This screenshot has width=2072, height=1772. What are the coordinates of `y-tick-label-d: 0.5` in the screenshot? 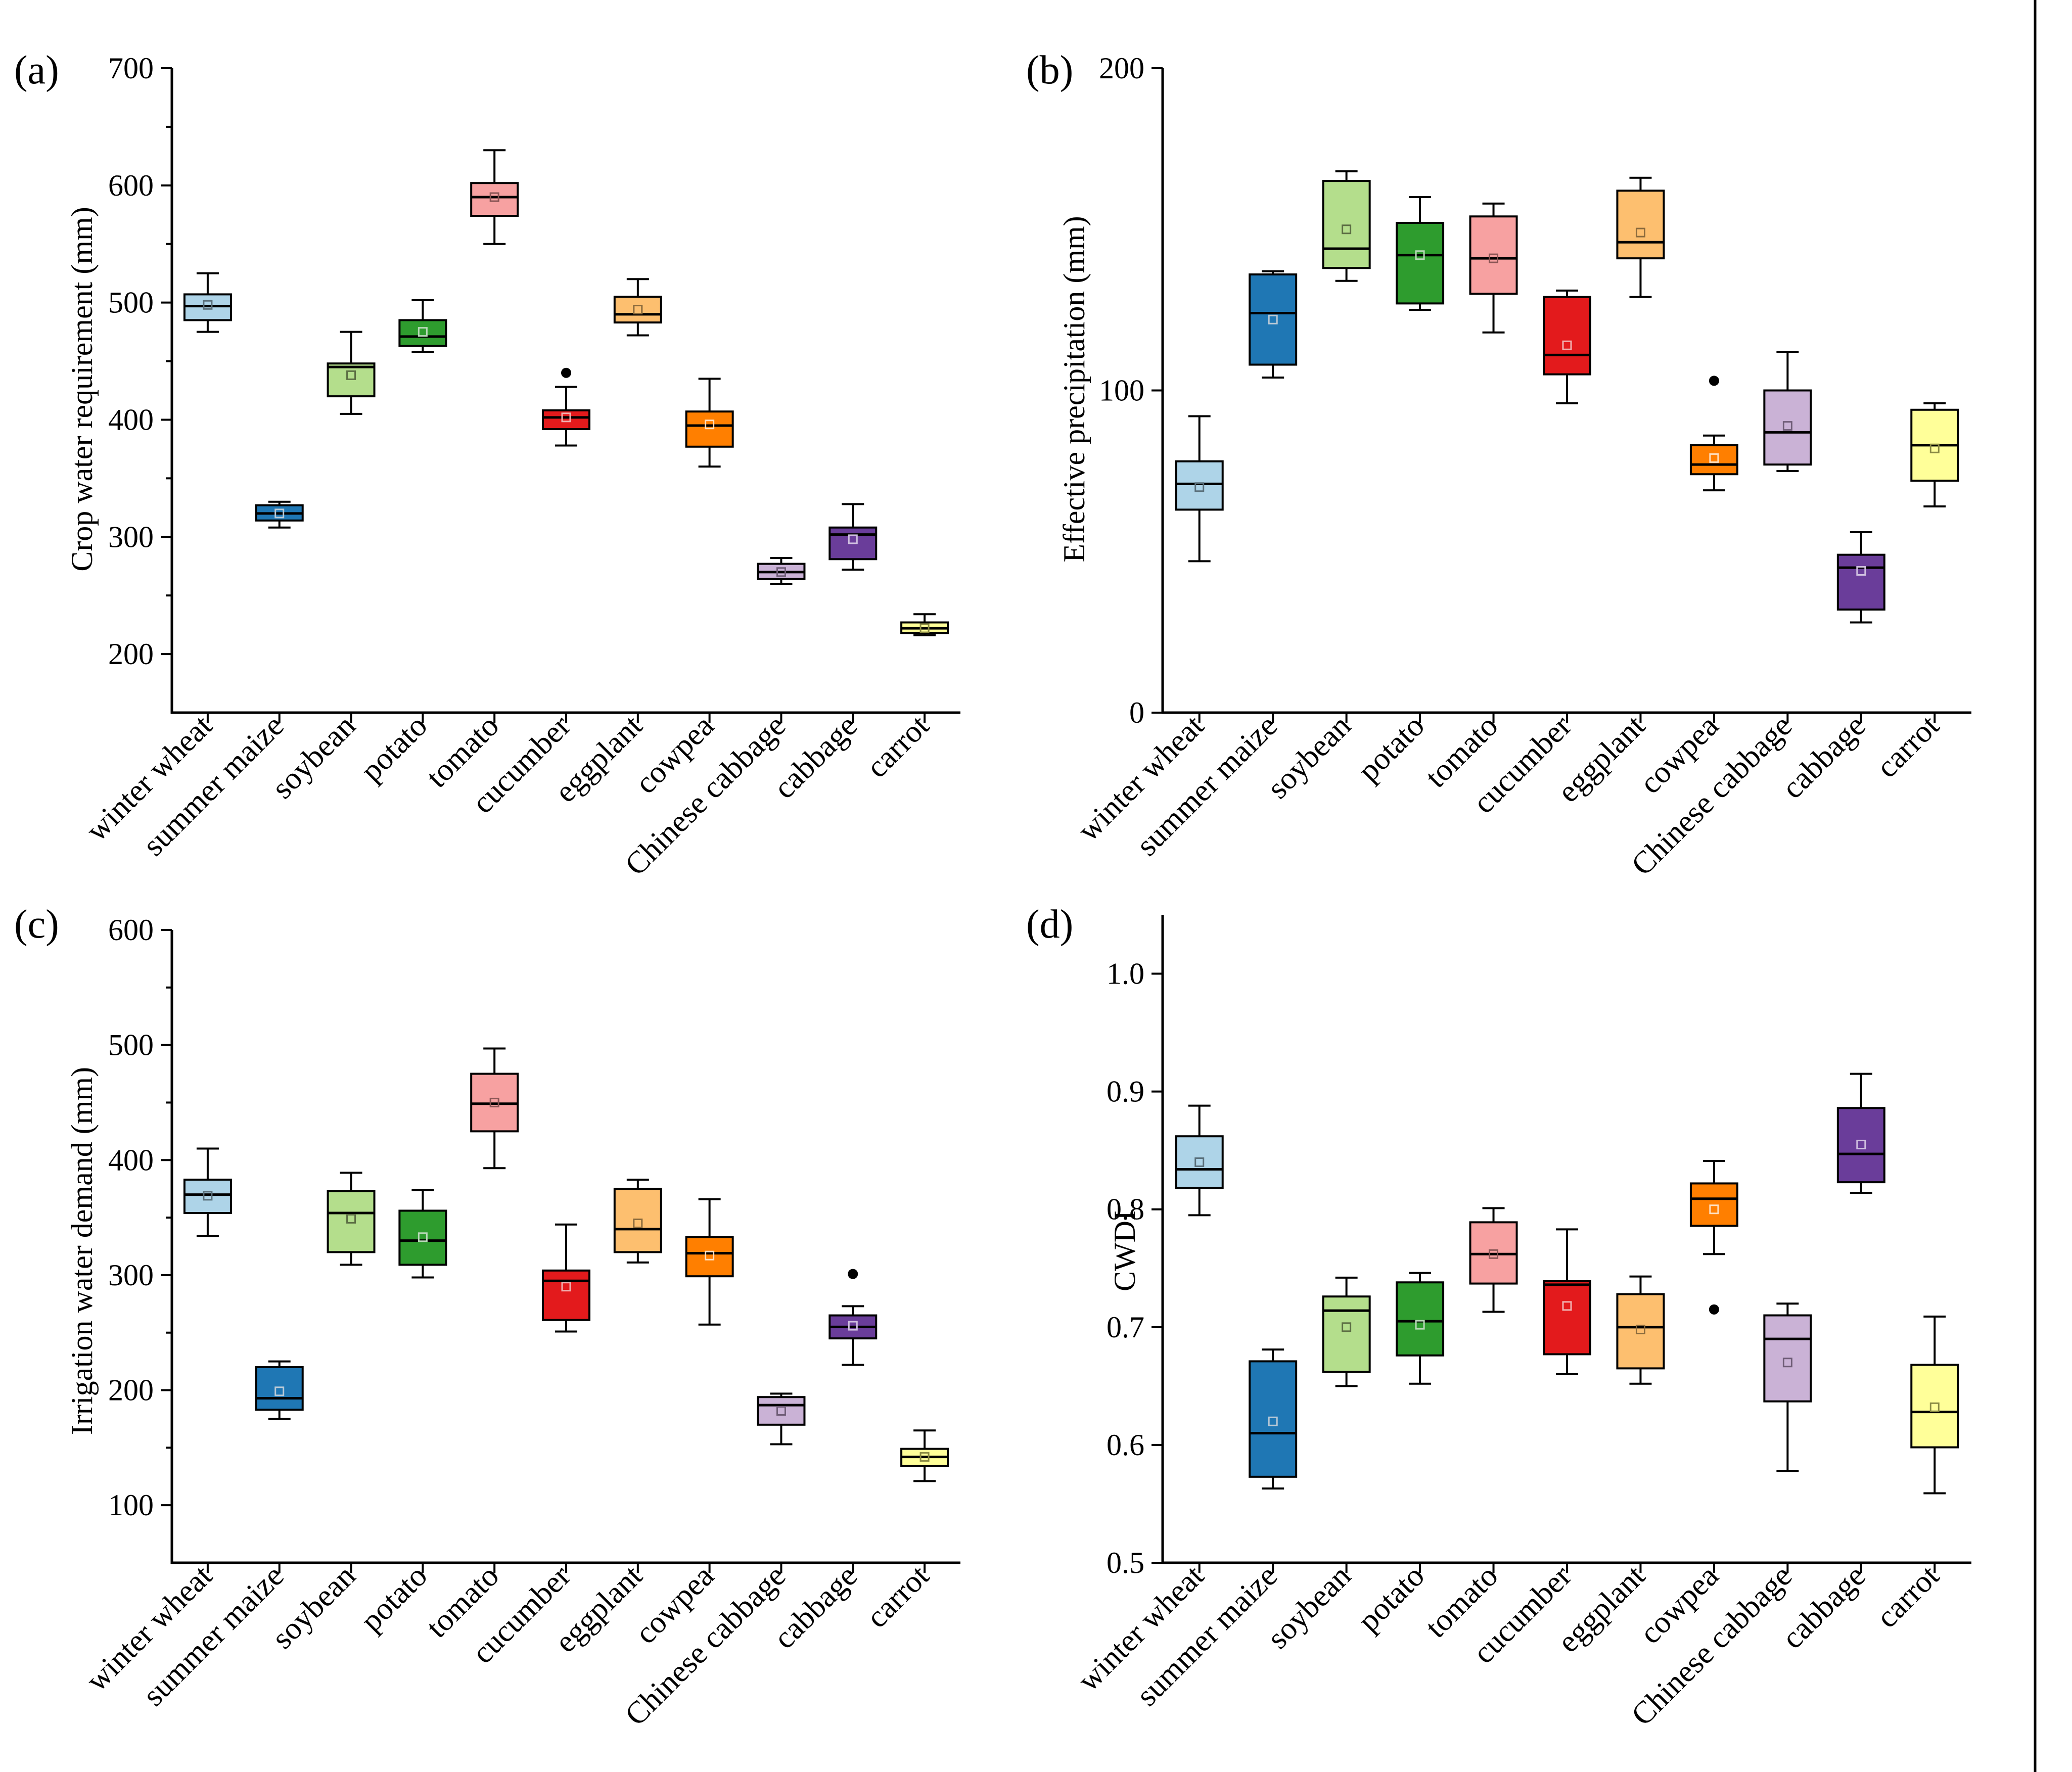 It's located at (1125, 1562).